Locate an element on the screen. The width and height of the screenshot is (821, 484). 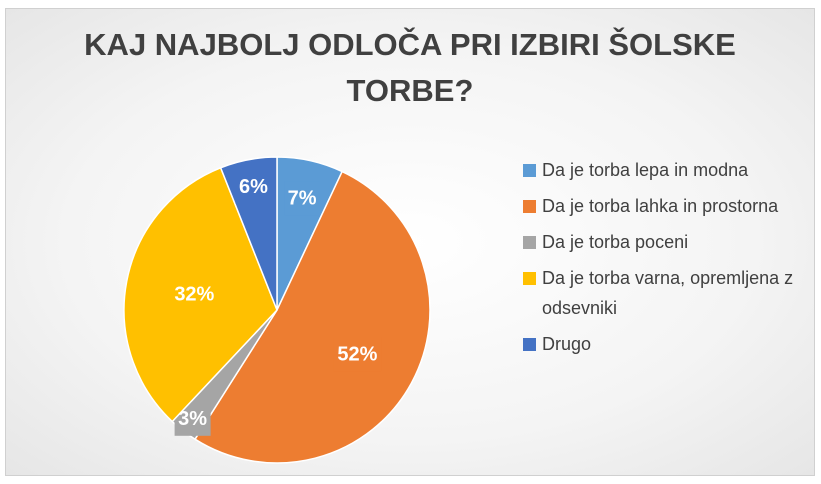
data-label: 52% is located at coordinates (357, 355).